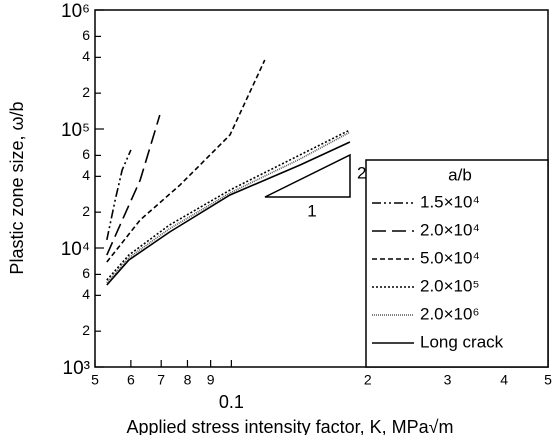 The height and width of the screenshot is (435, 558). Describe the element at coordinates (75, 249) in the screenshot. I see `y-tick-label: 10⁴` at that location.